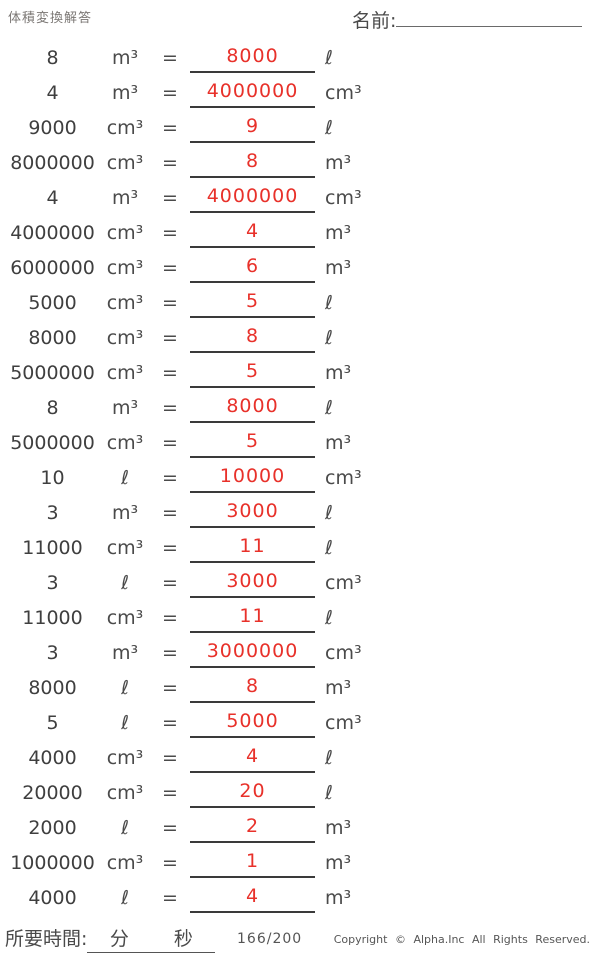  I want to click on conversion-row: 3 m³ = 3000 ℓ, so click(192, 512).